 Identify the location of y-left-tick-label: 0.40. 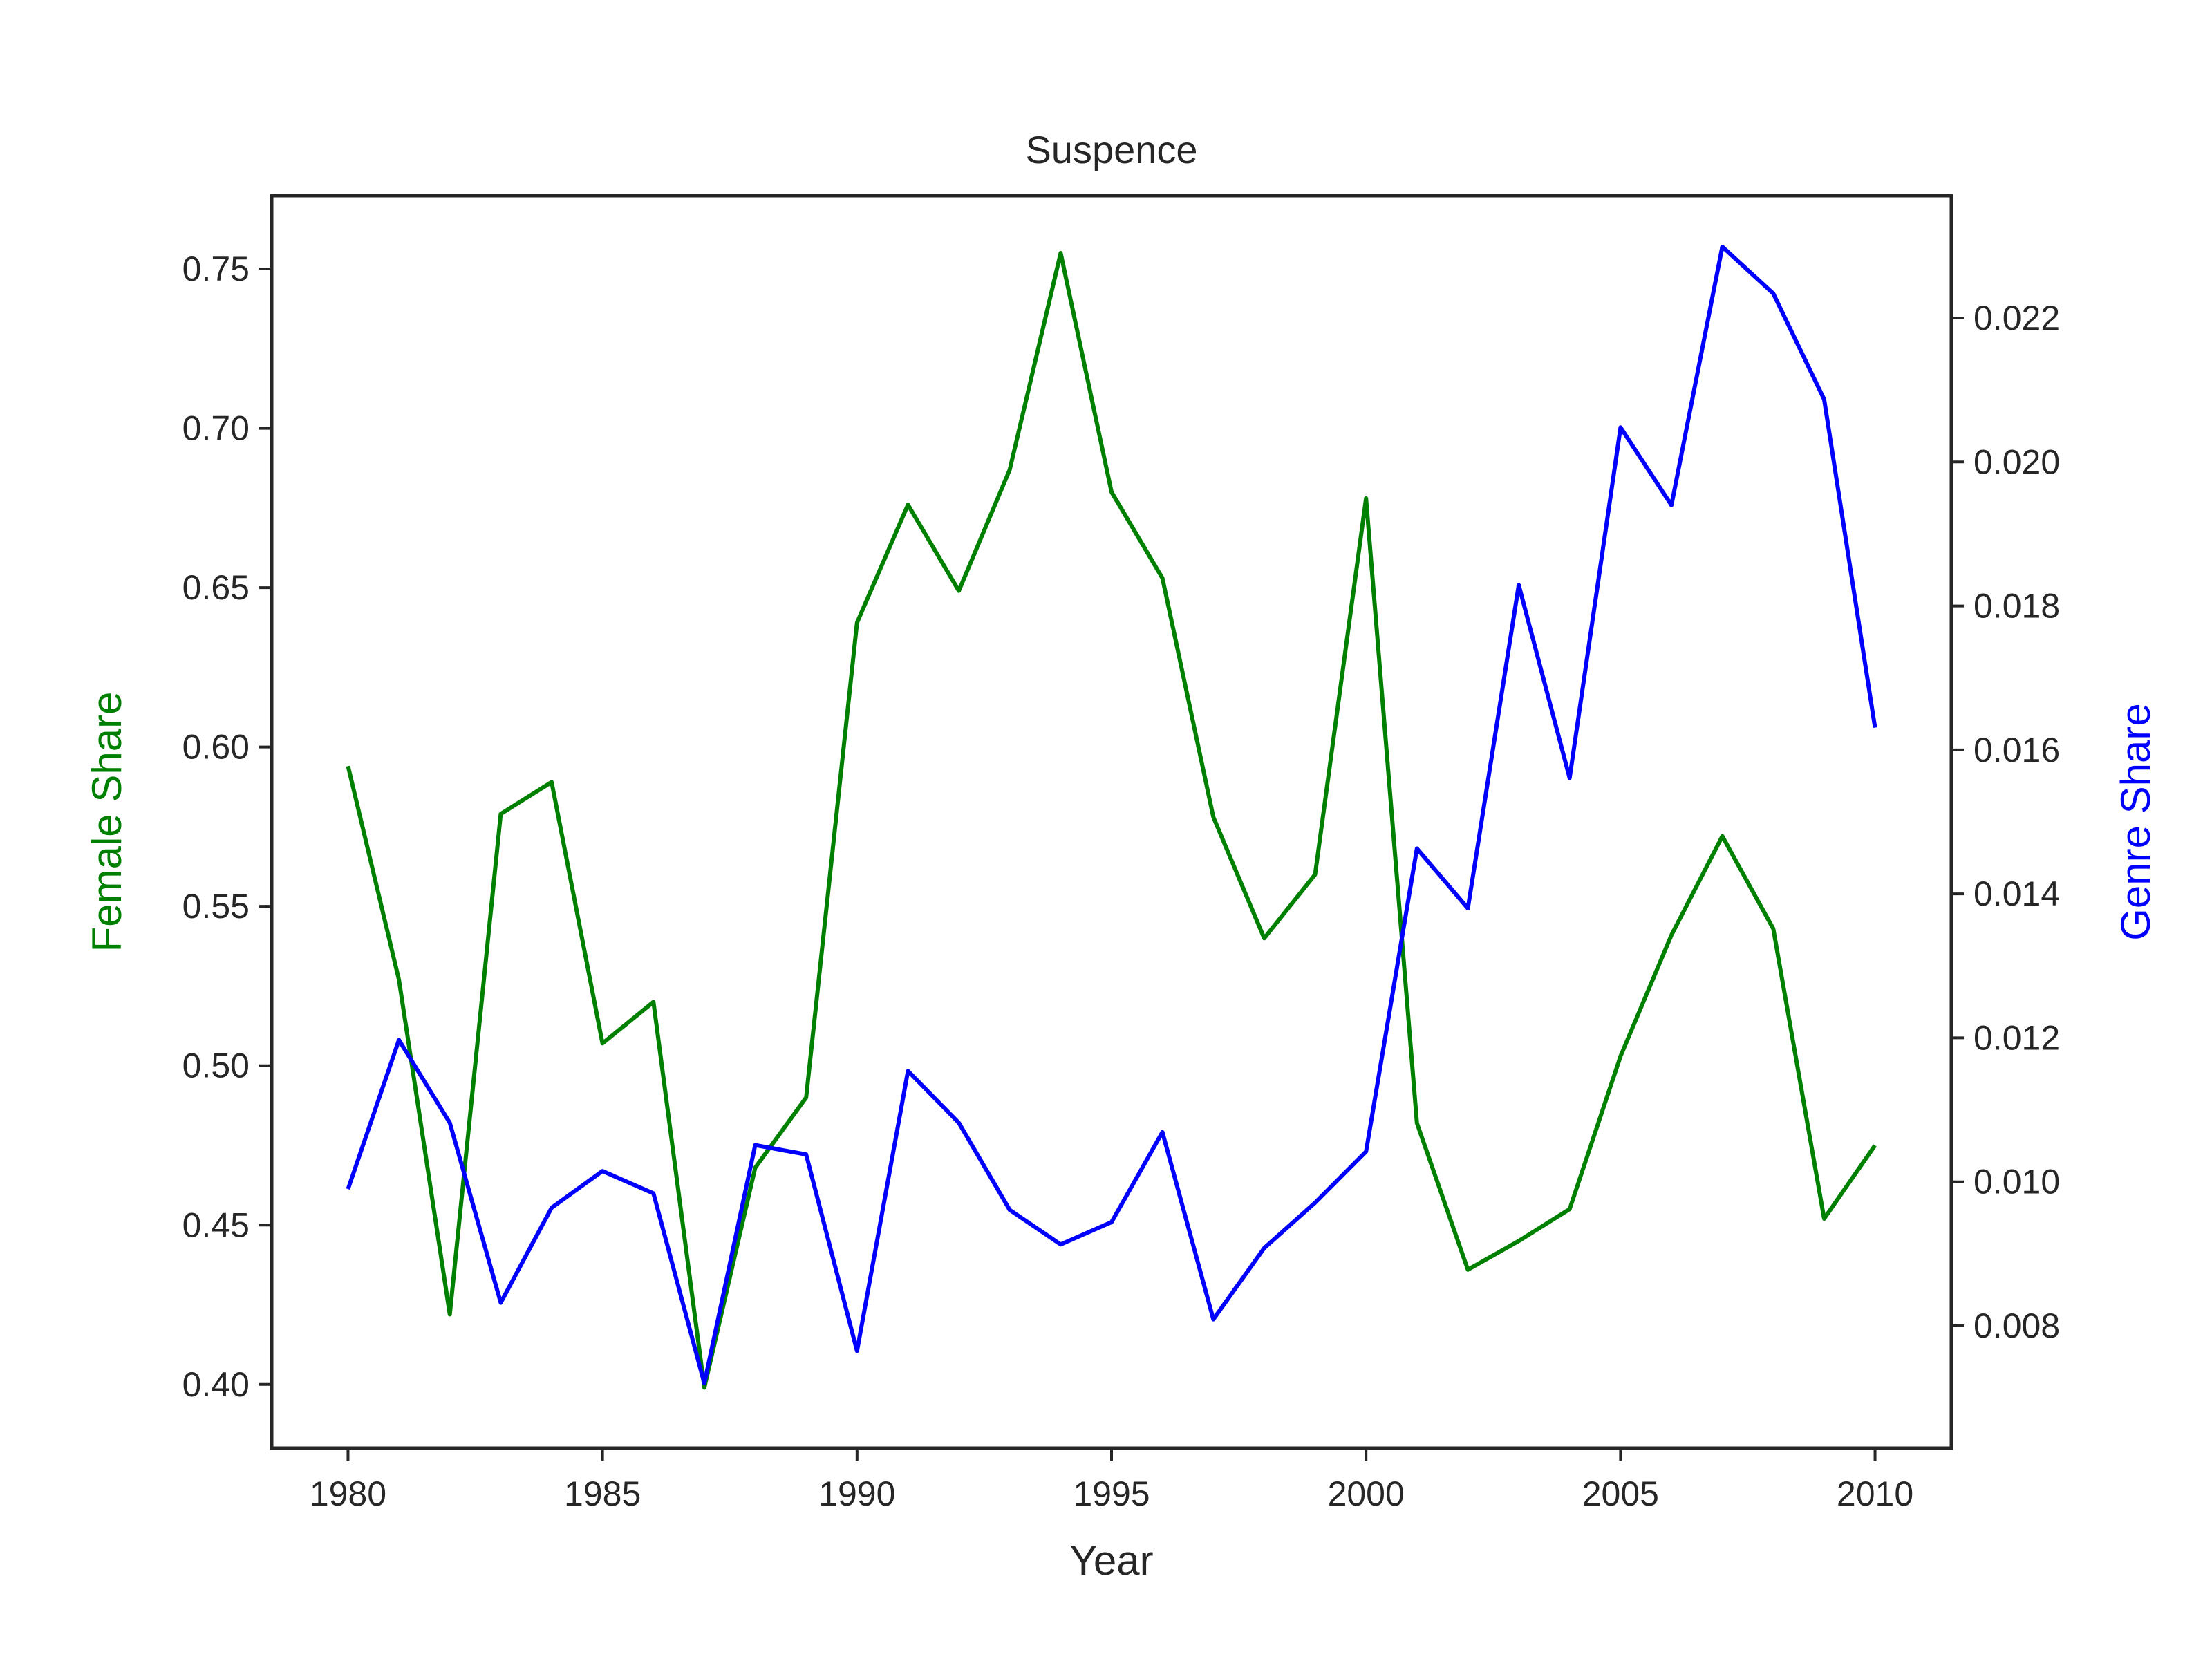
(216, 1384).